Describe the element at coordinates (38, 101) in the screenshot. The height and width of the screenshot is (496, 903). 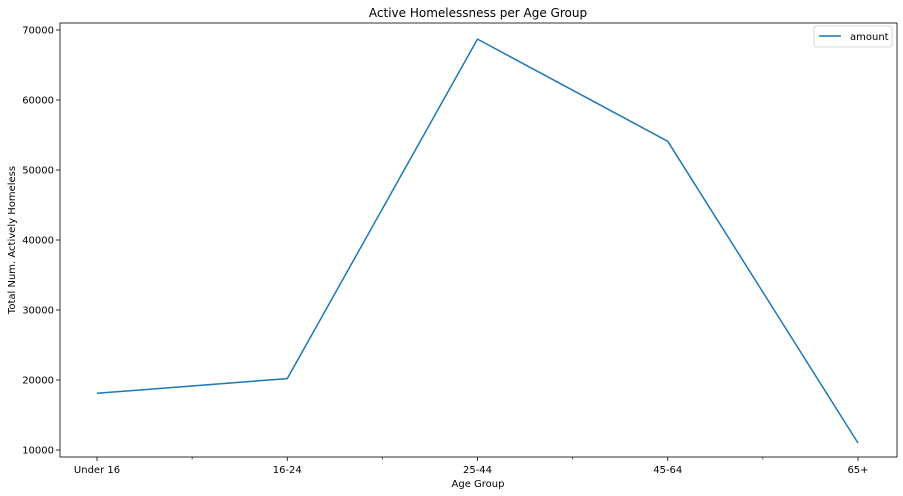
I see `y-tick-label: 60000` at that location.